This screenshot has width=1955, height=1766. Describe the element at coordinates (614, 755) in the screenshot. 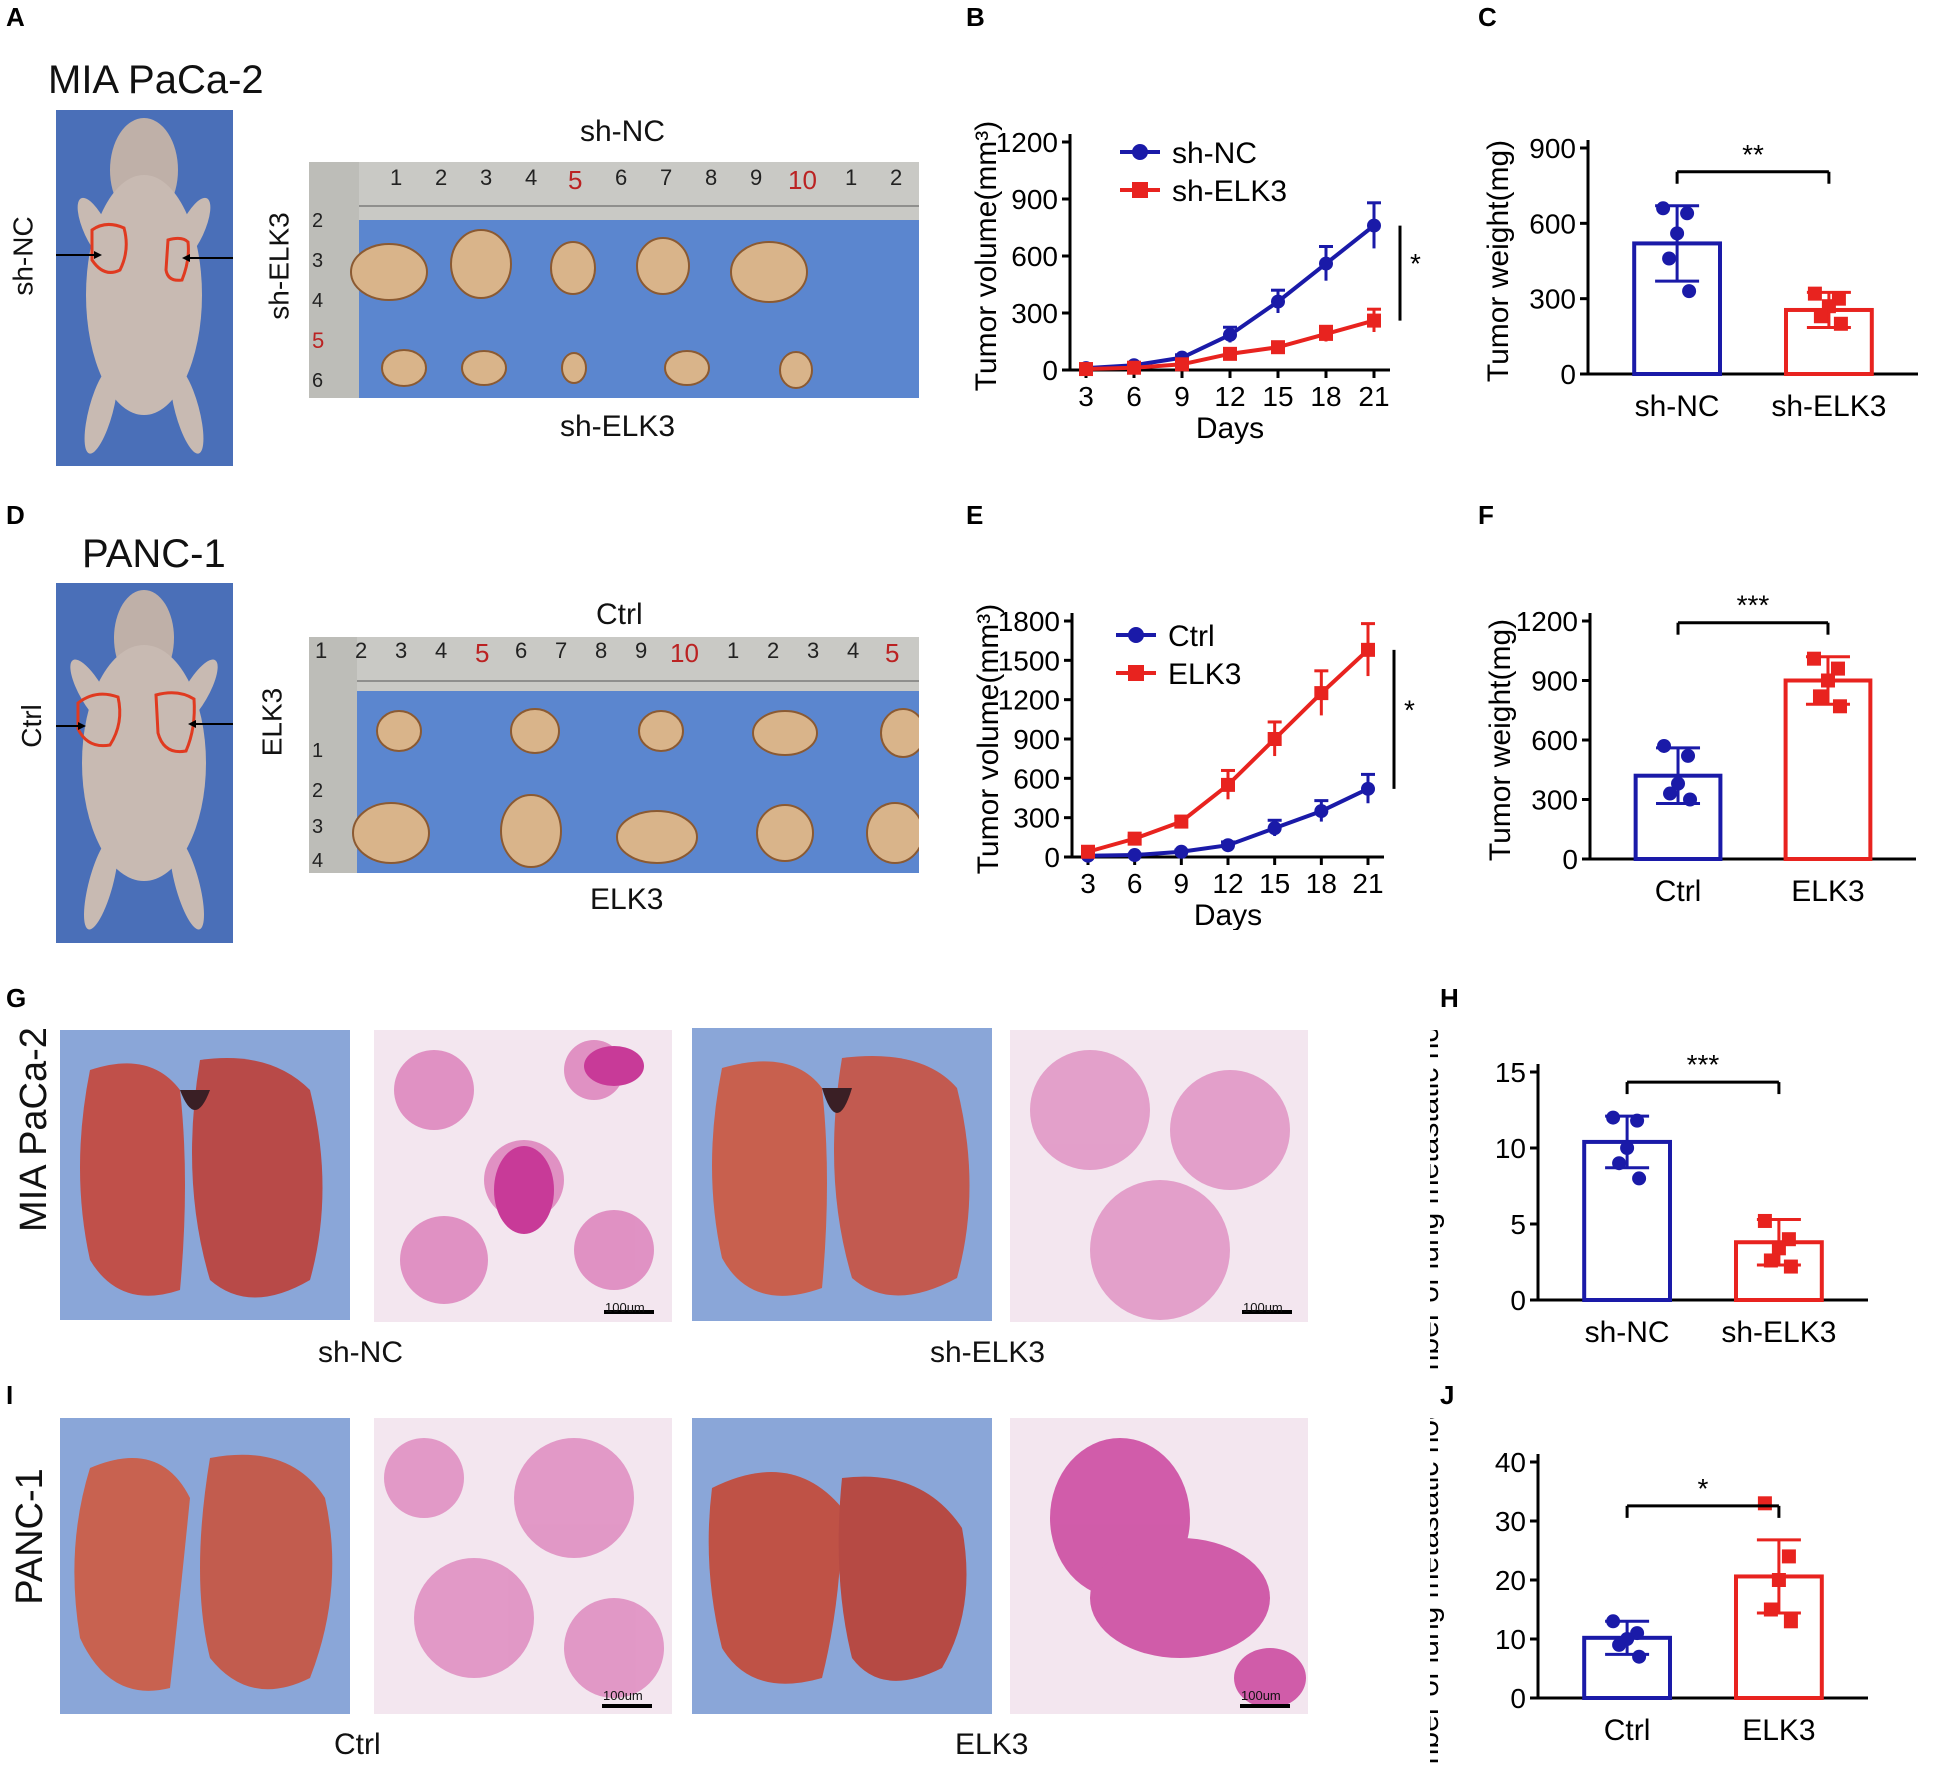

I see `tumor-illustration-panc` at that location.